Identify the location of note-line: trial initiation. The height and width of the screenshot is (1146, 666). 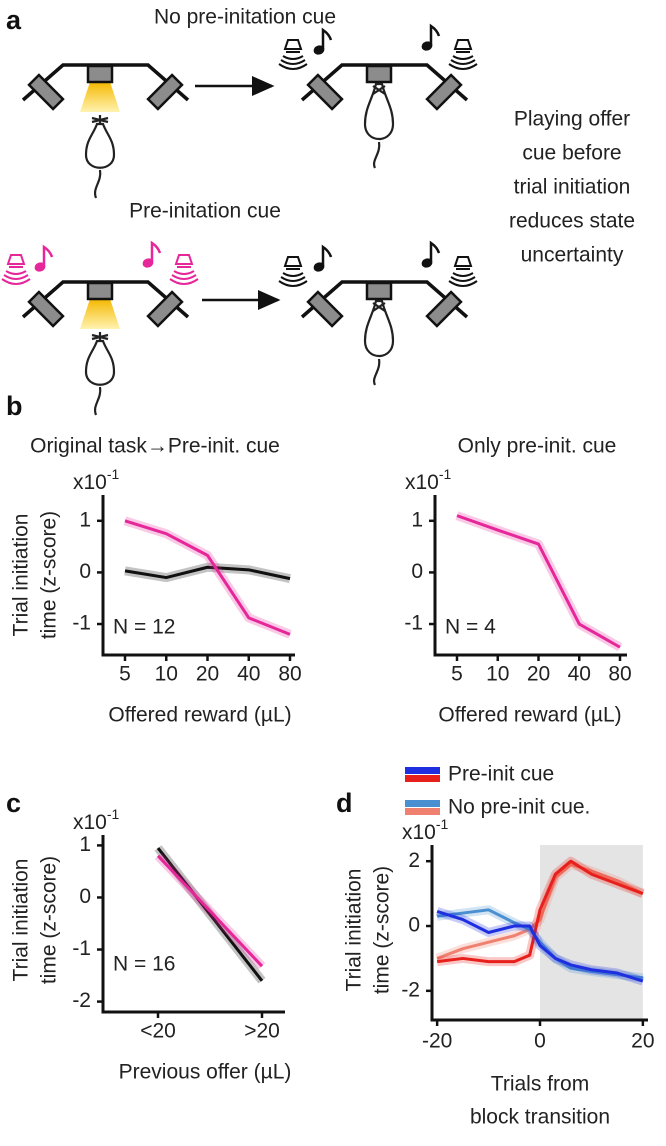
(572, 187).